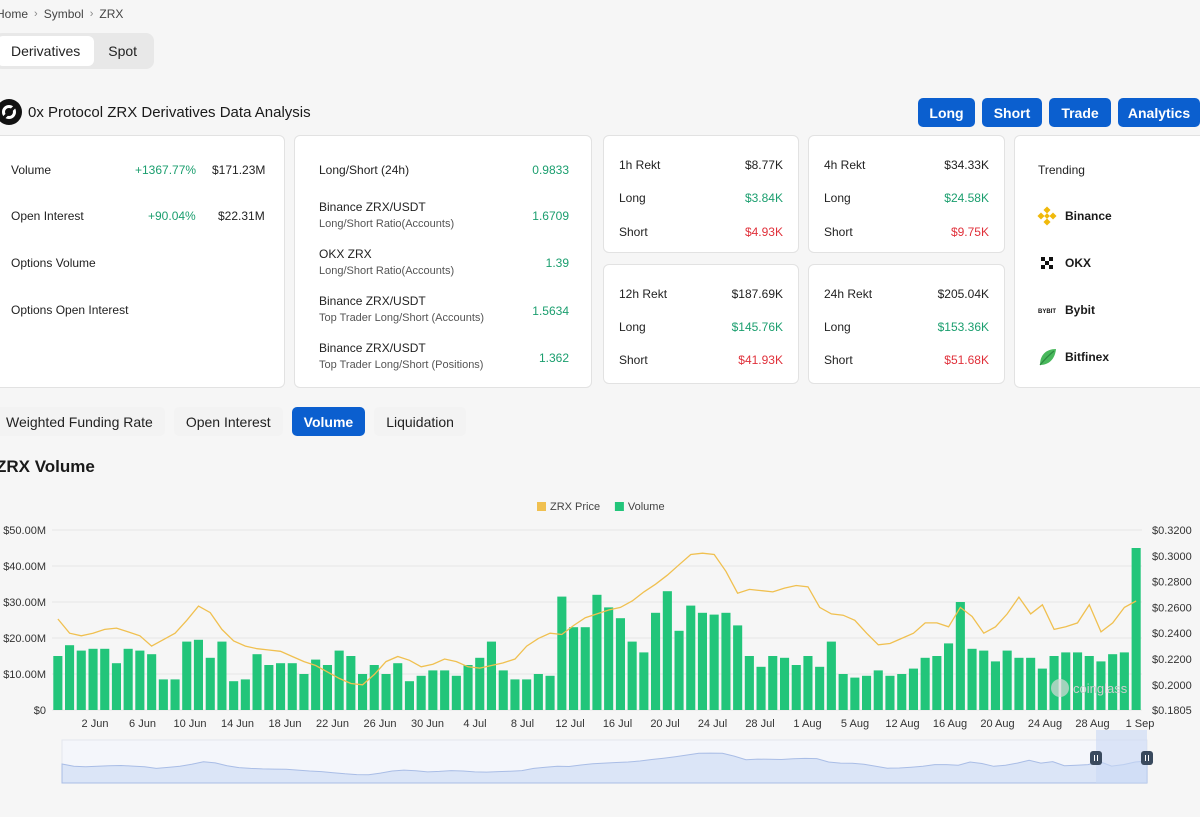 This screenshot has height=817, width=1200. I want to click on zoom-selection, so click(1121, 756).